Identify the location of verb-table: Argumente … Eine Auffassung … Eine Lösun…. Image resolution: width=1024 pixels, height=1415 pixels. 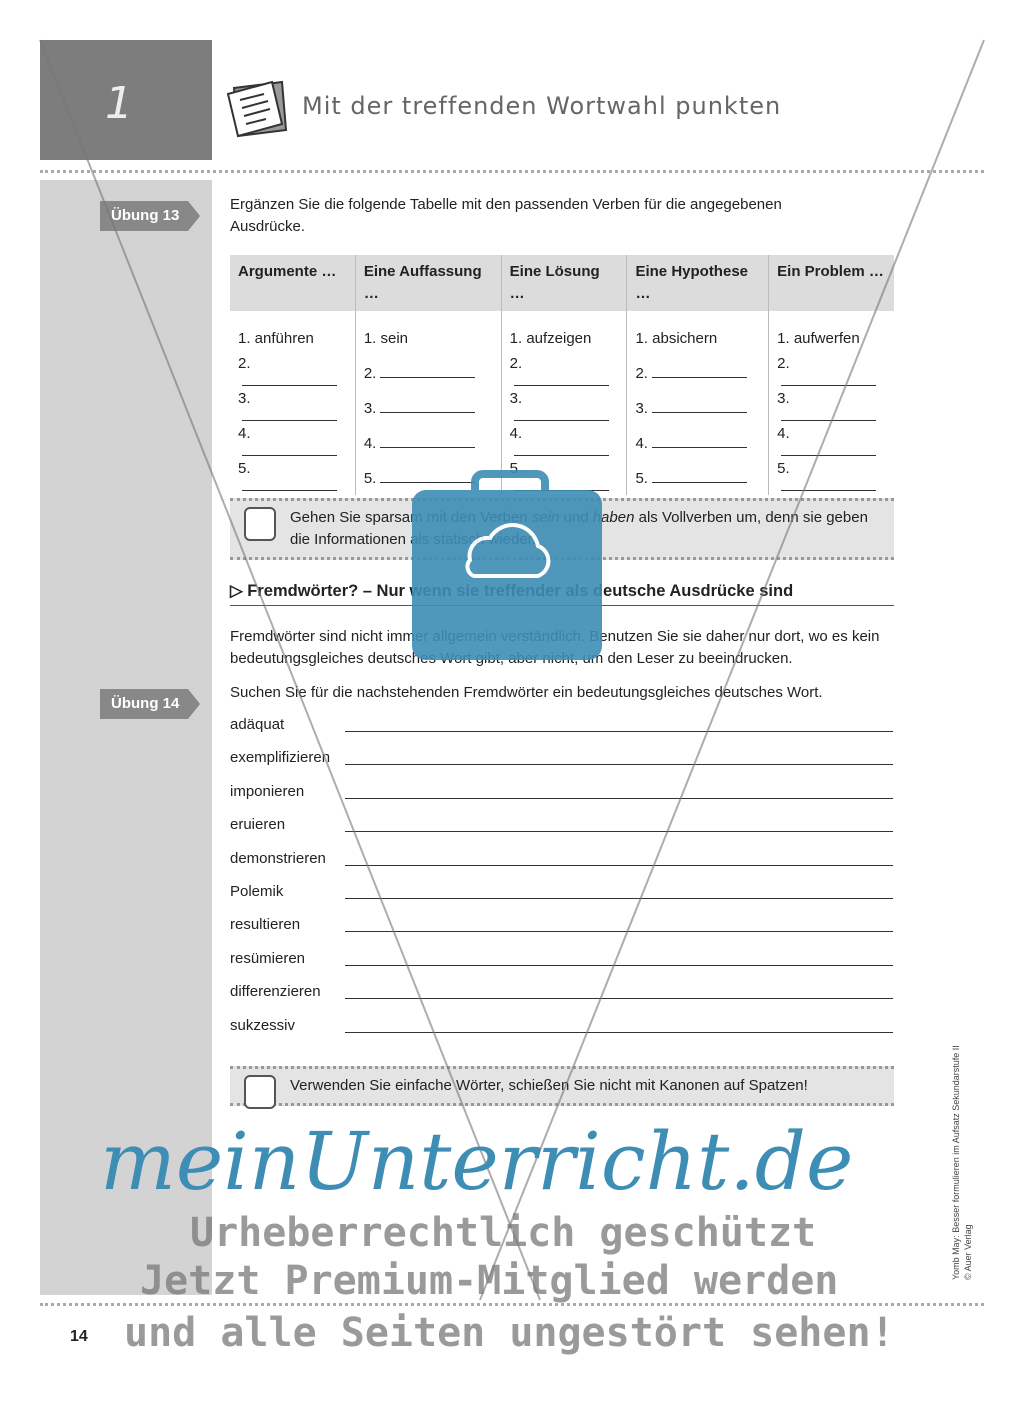
(562, 375).